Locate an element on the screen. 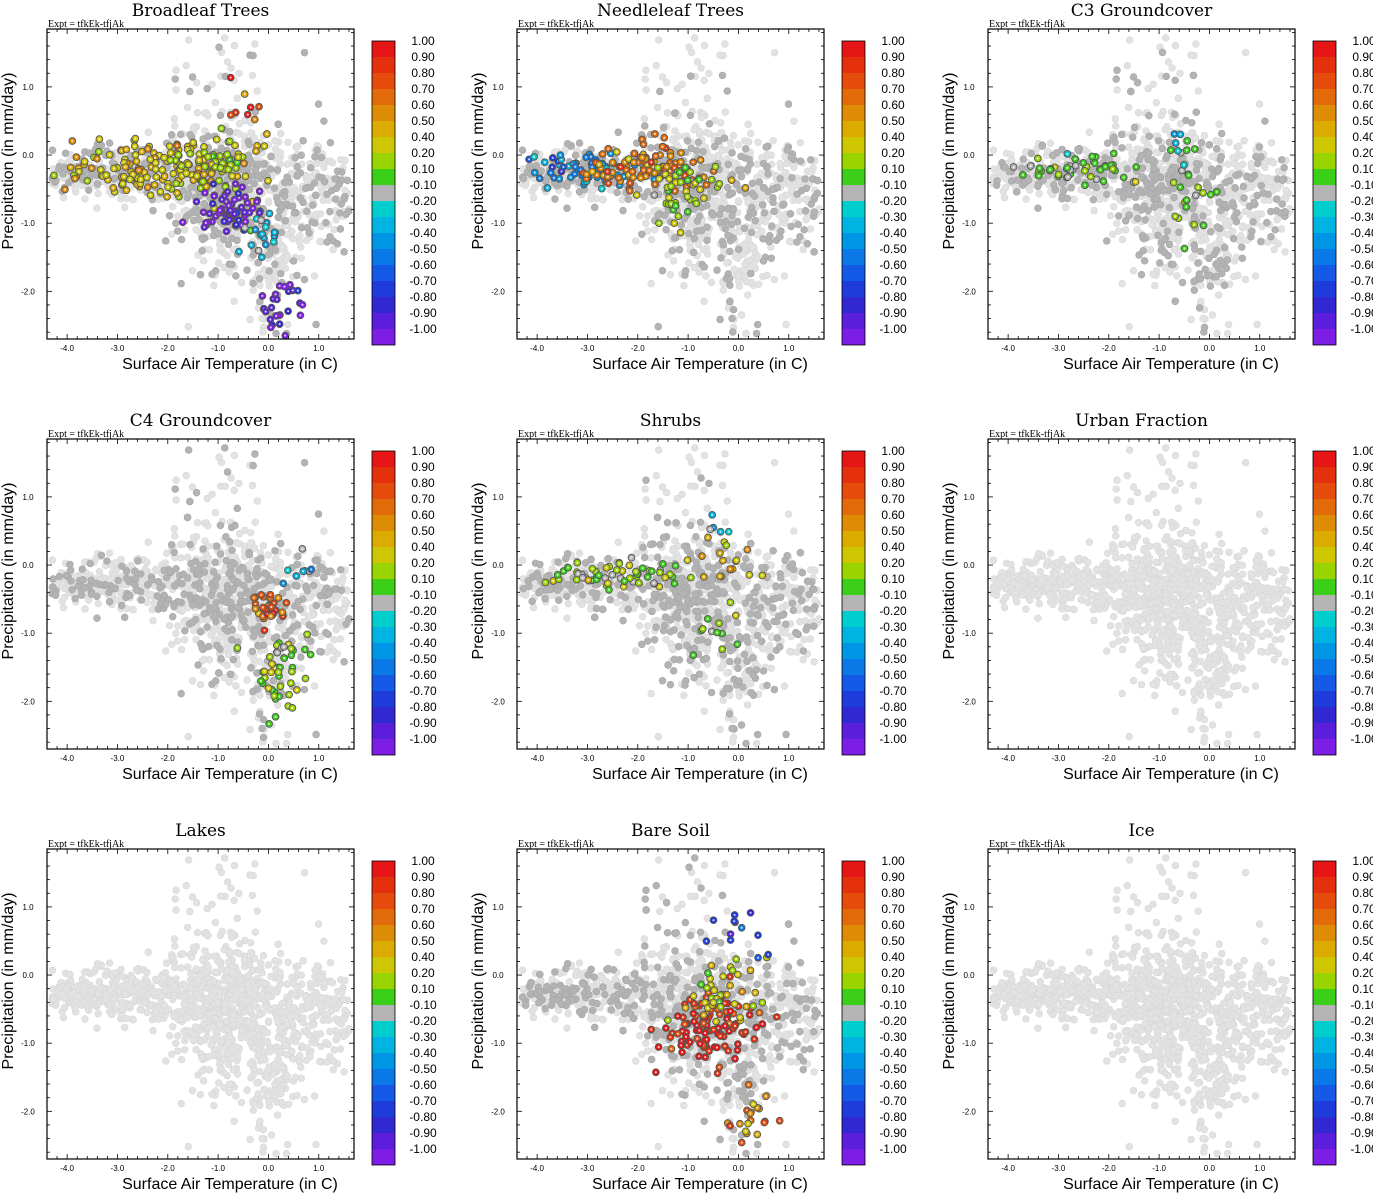 Image resolution: width=1373 pixels, height=1200 pixels. y-tick-label: 1.0 is located at coordinates (498, 87).